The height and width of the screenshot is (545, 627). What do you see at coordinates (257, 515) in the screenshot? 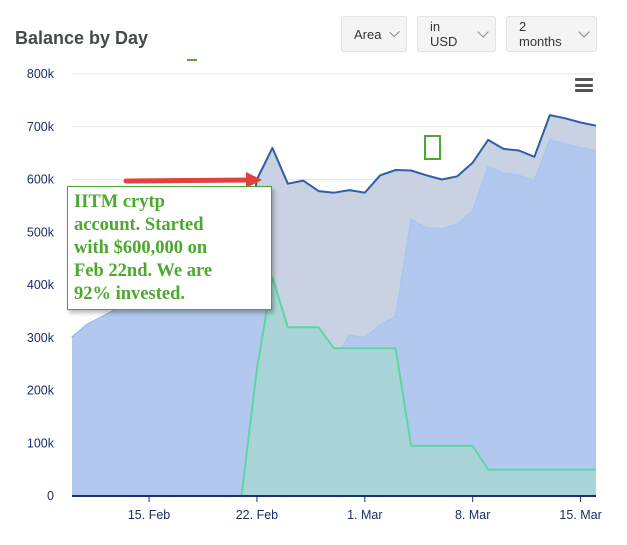
I see `x-tick-label: 22. Feb` at bounding box center [257, 515].